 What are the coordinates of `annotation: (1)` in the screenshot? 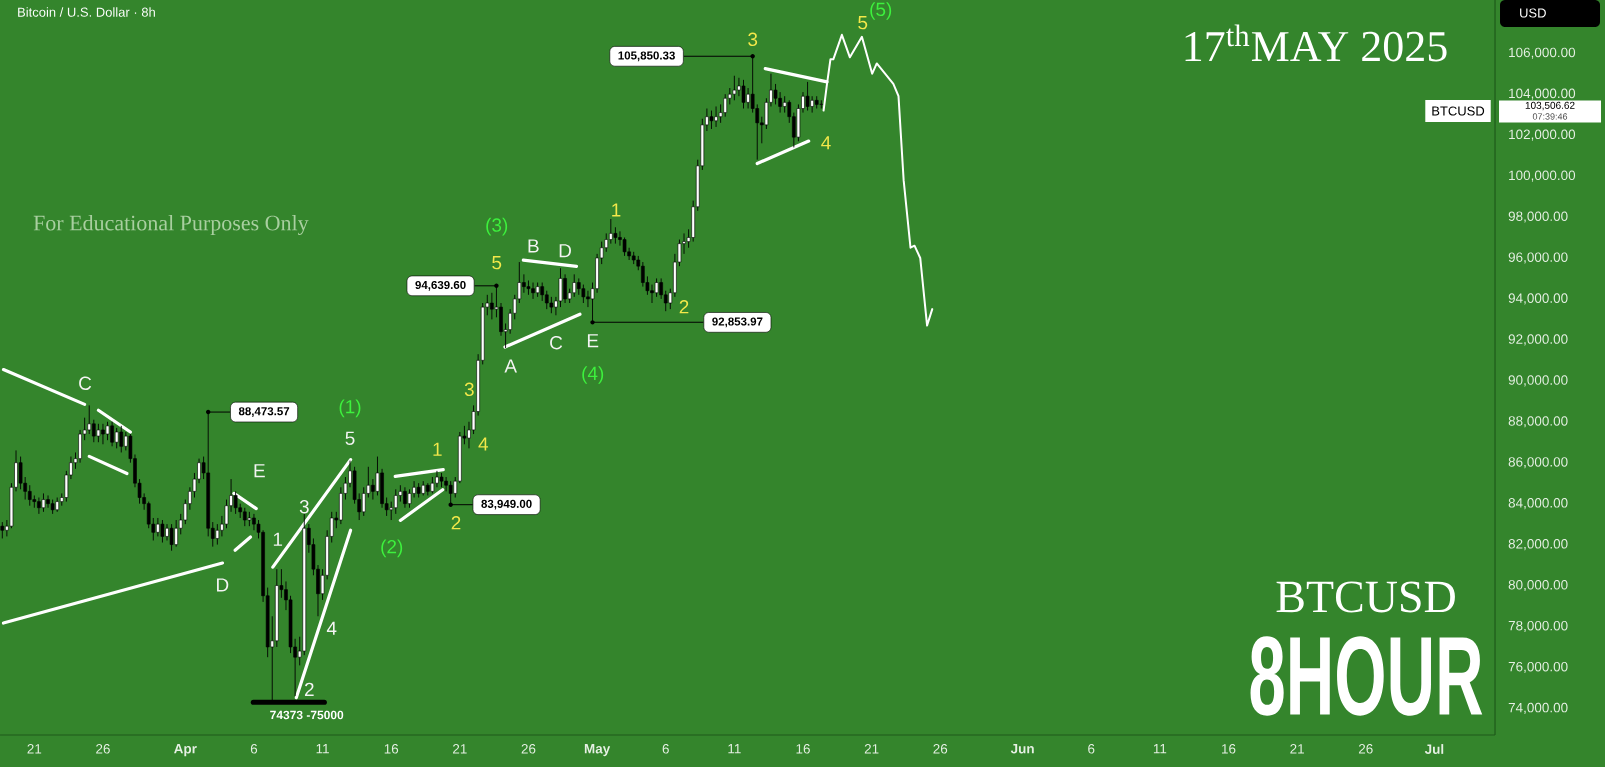 It's located at (350, 408).